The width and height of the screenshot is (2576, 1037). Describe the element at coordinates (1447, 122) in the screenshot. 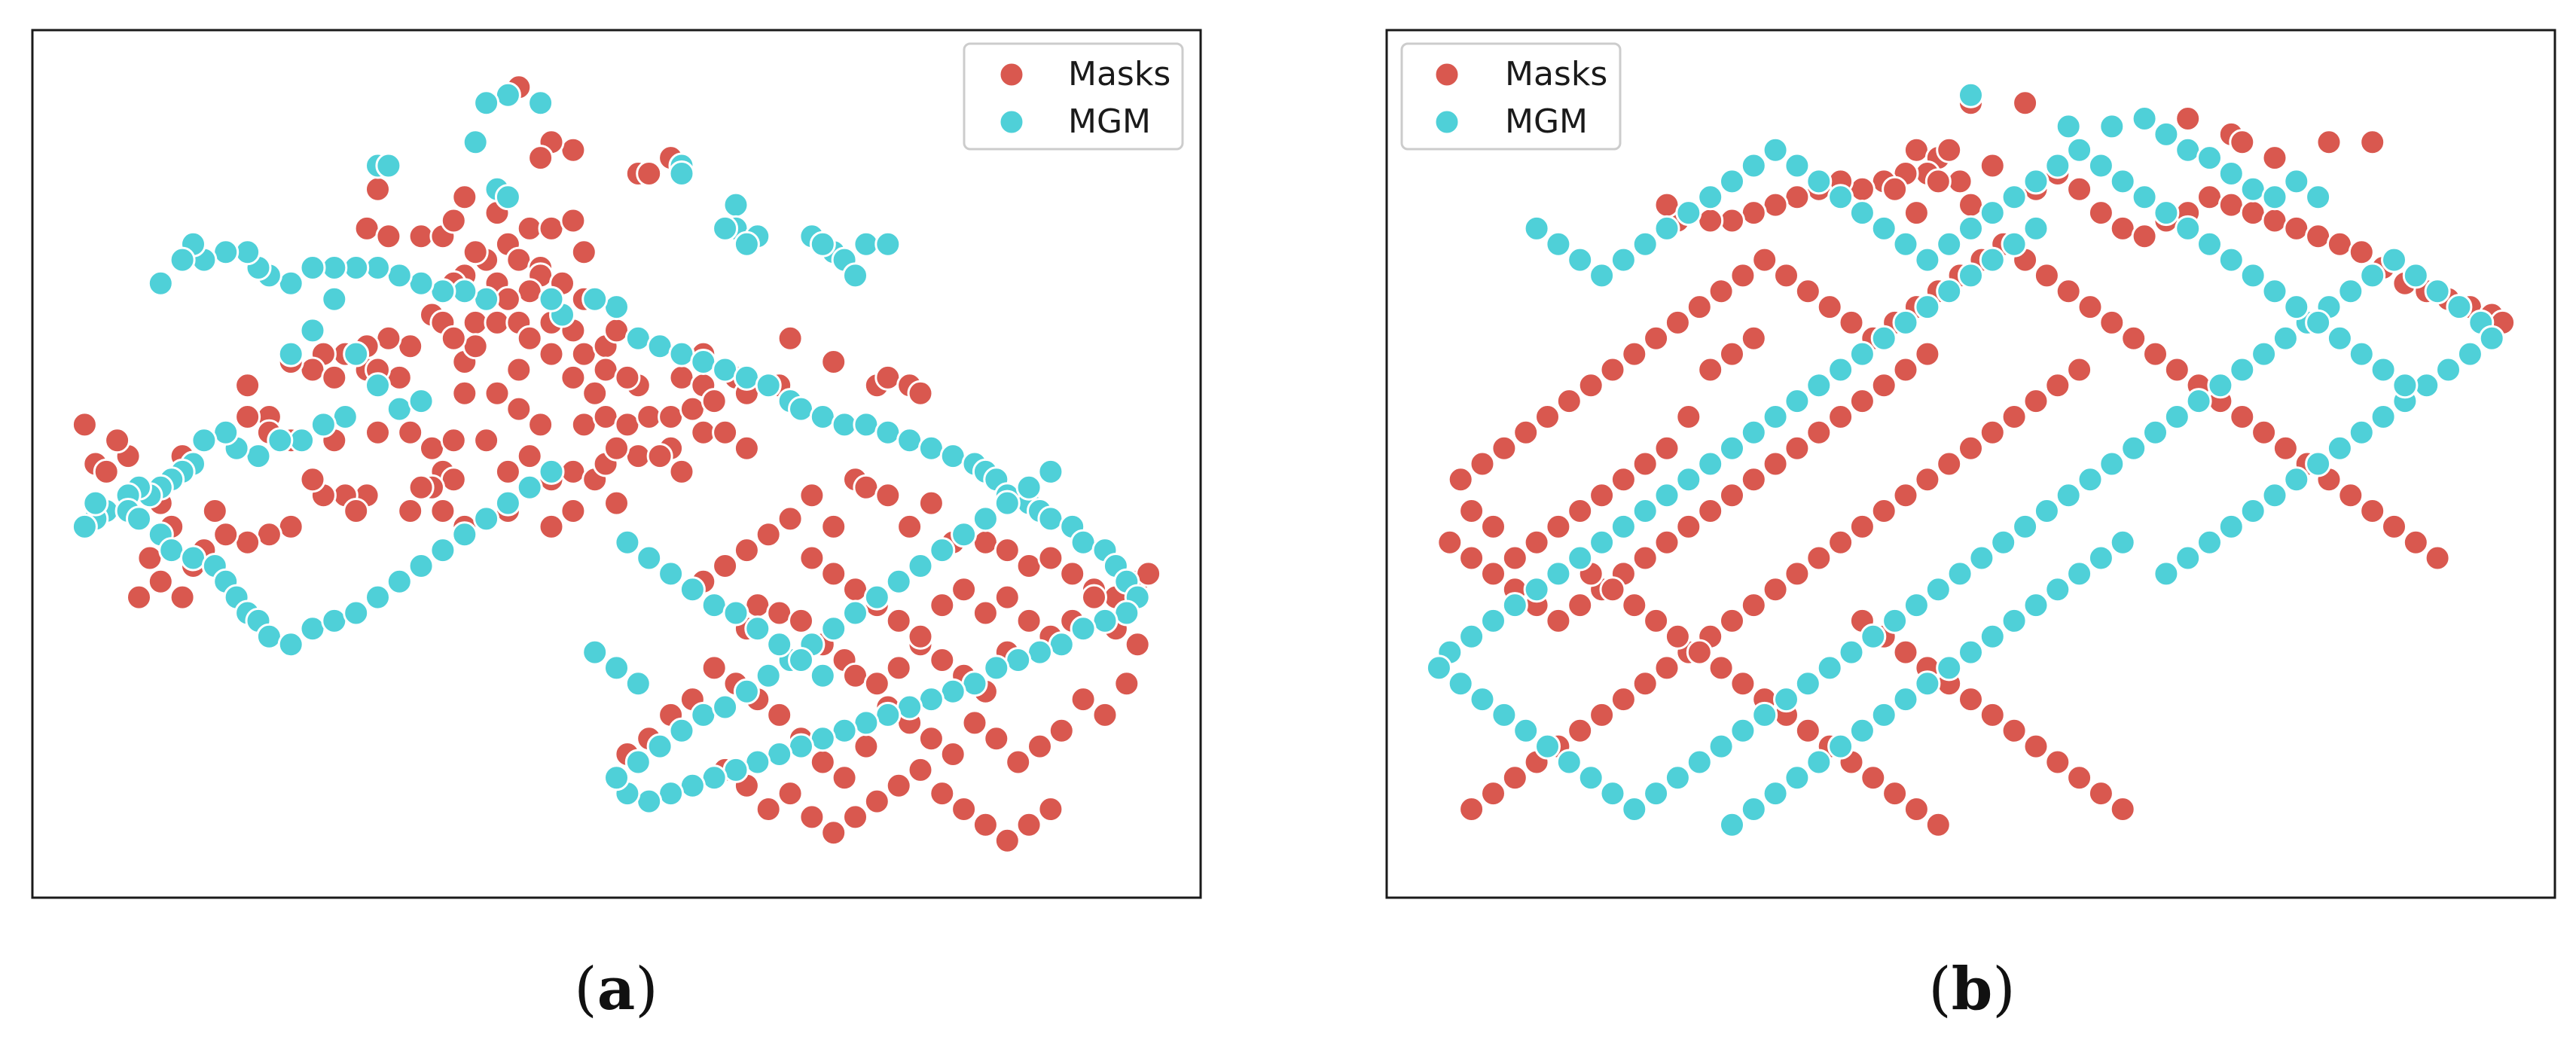

I see `panel-b-legend-marker-mgm` at that location.